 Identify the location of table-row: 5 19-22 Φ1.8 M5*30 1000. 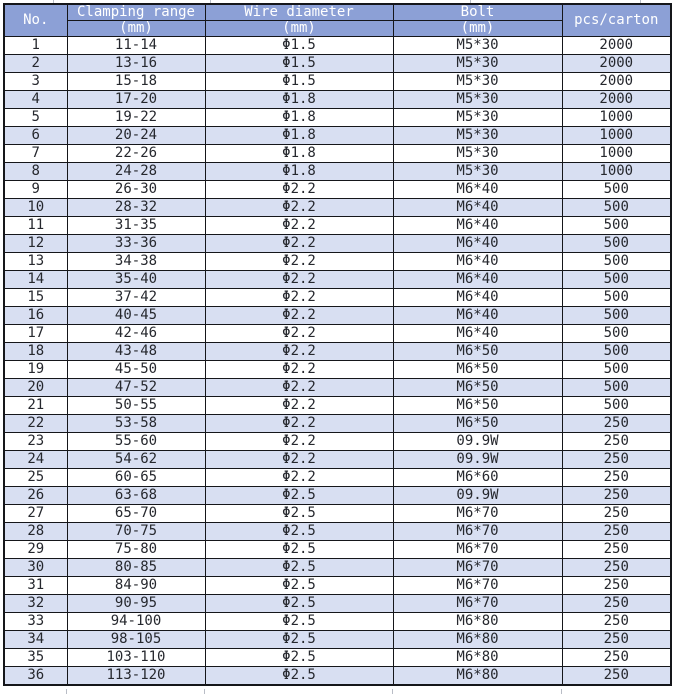
(337, 117).